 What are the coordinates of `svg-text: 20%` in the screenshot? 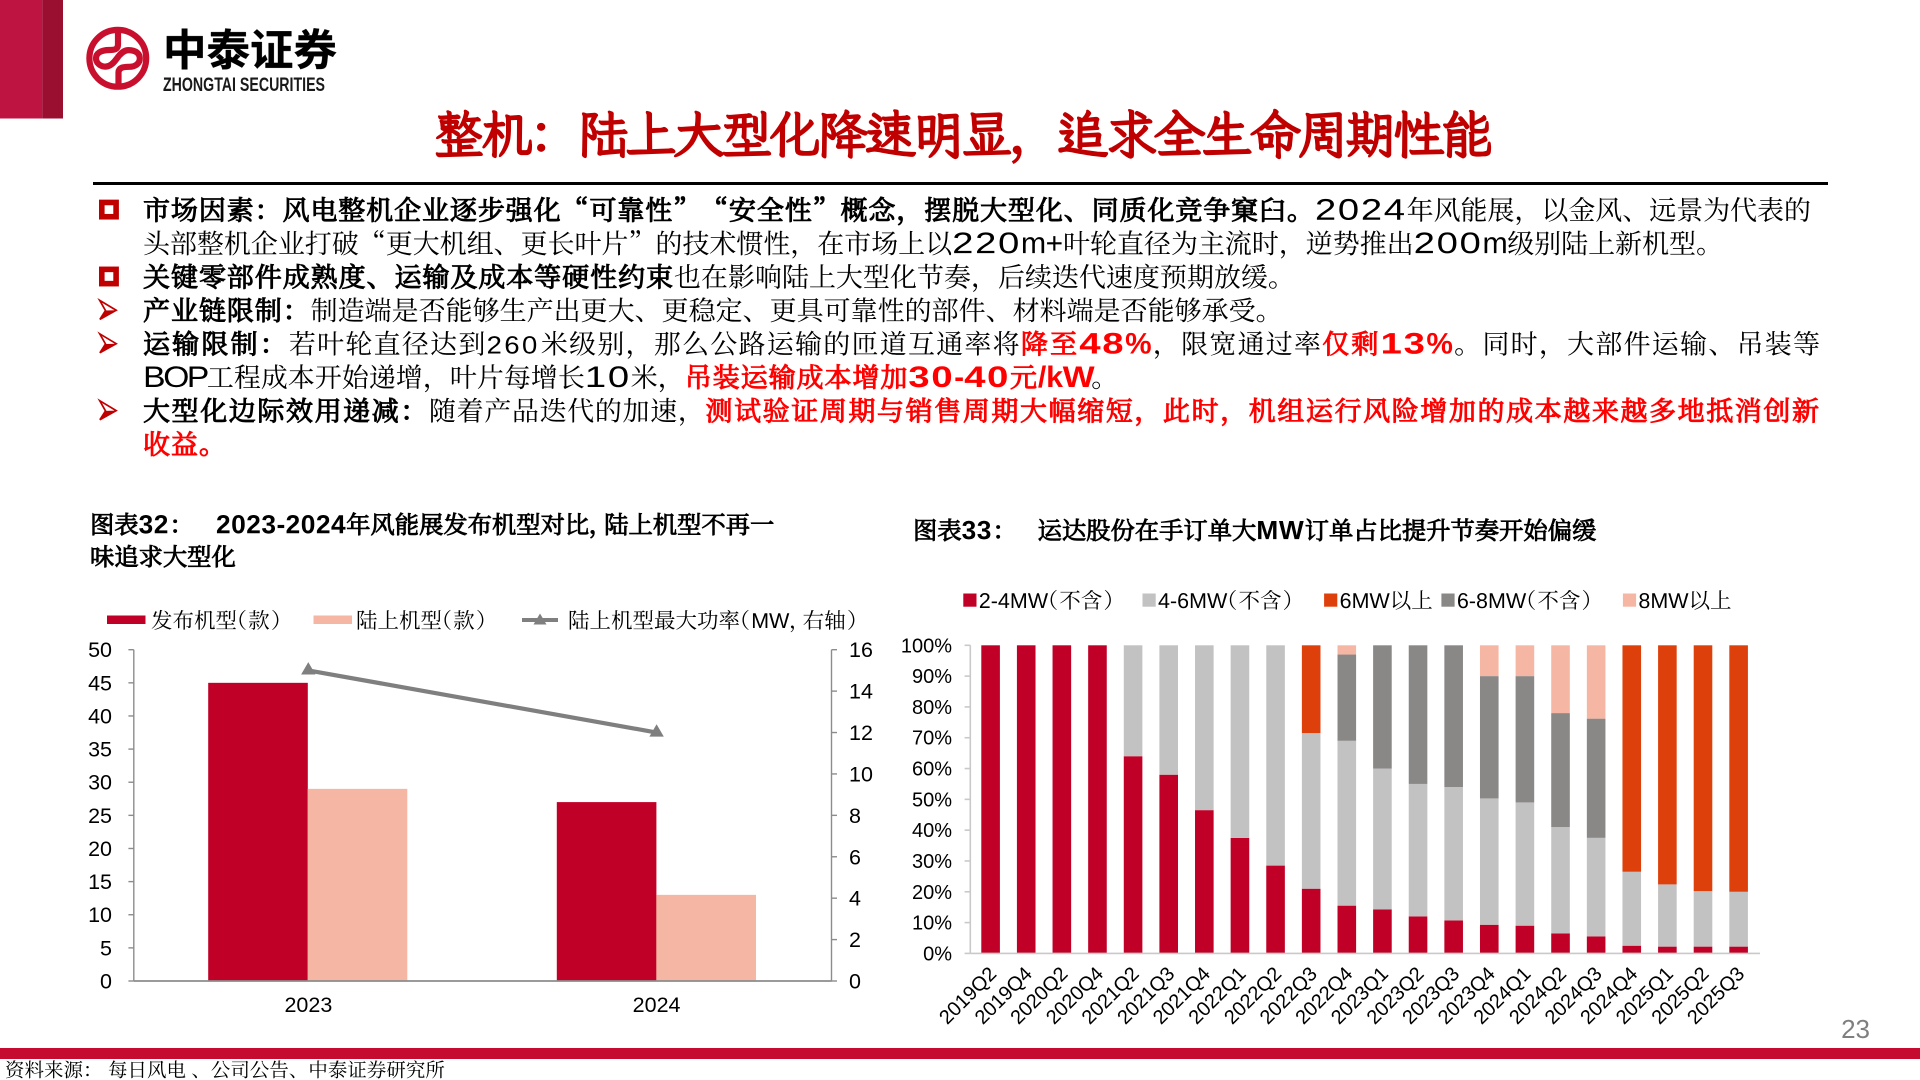 It's located at (932, 893).